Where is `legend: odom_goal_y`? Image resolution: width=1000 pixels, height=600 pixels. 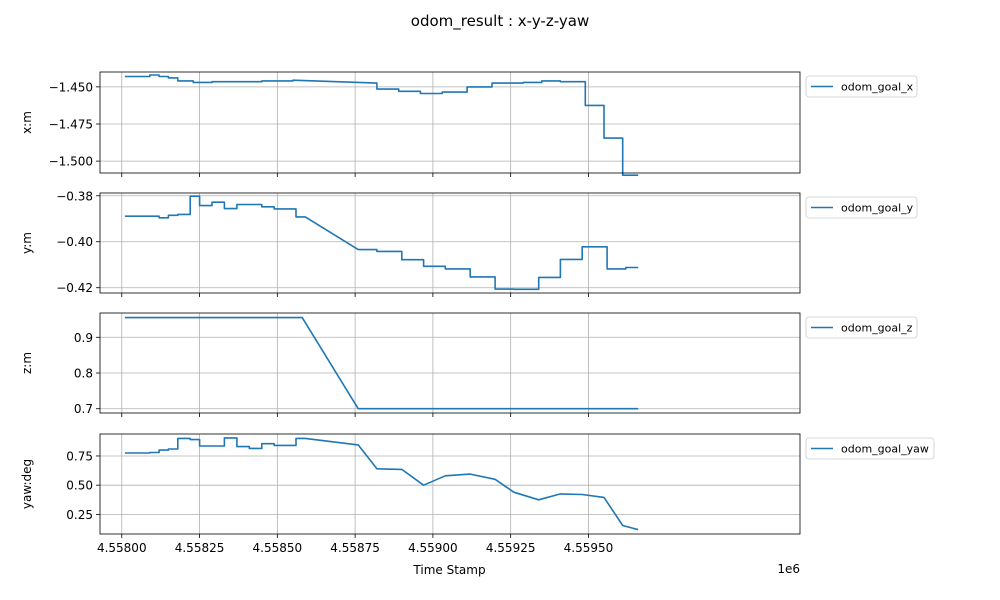
legend: odom_goal_y is located at coordinates (861, 207).